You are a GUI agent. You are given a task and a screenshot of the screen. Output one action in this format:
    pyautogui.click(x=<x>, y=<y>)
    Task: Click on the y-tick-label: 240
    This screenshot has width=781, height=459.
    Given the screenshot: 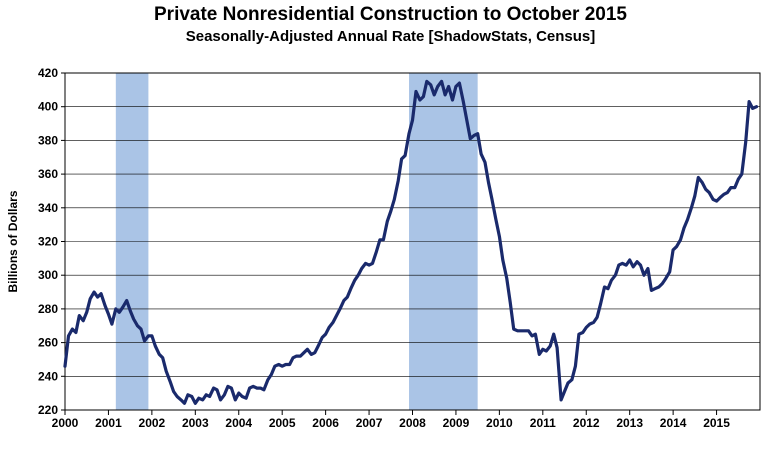 What is the action you would take?
    pyautogui.click(x=48, y=376)
    